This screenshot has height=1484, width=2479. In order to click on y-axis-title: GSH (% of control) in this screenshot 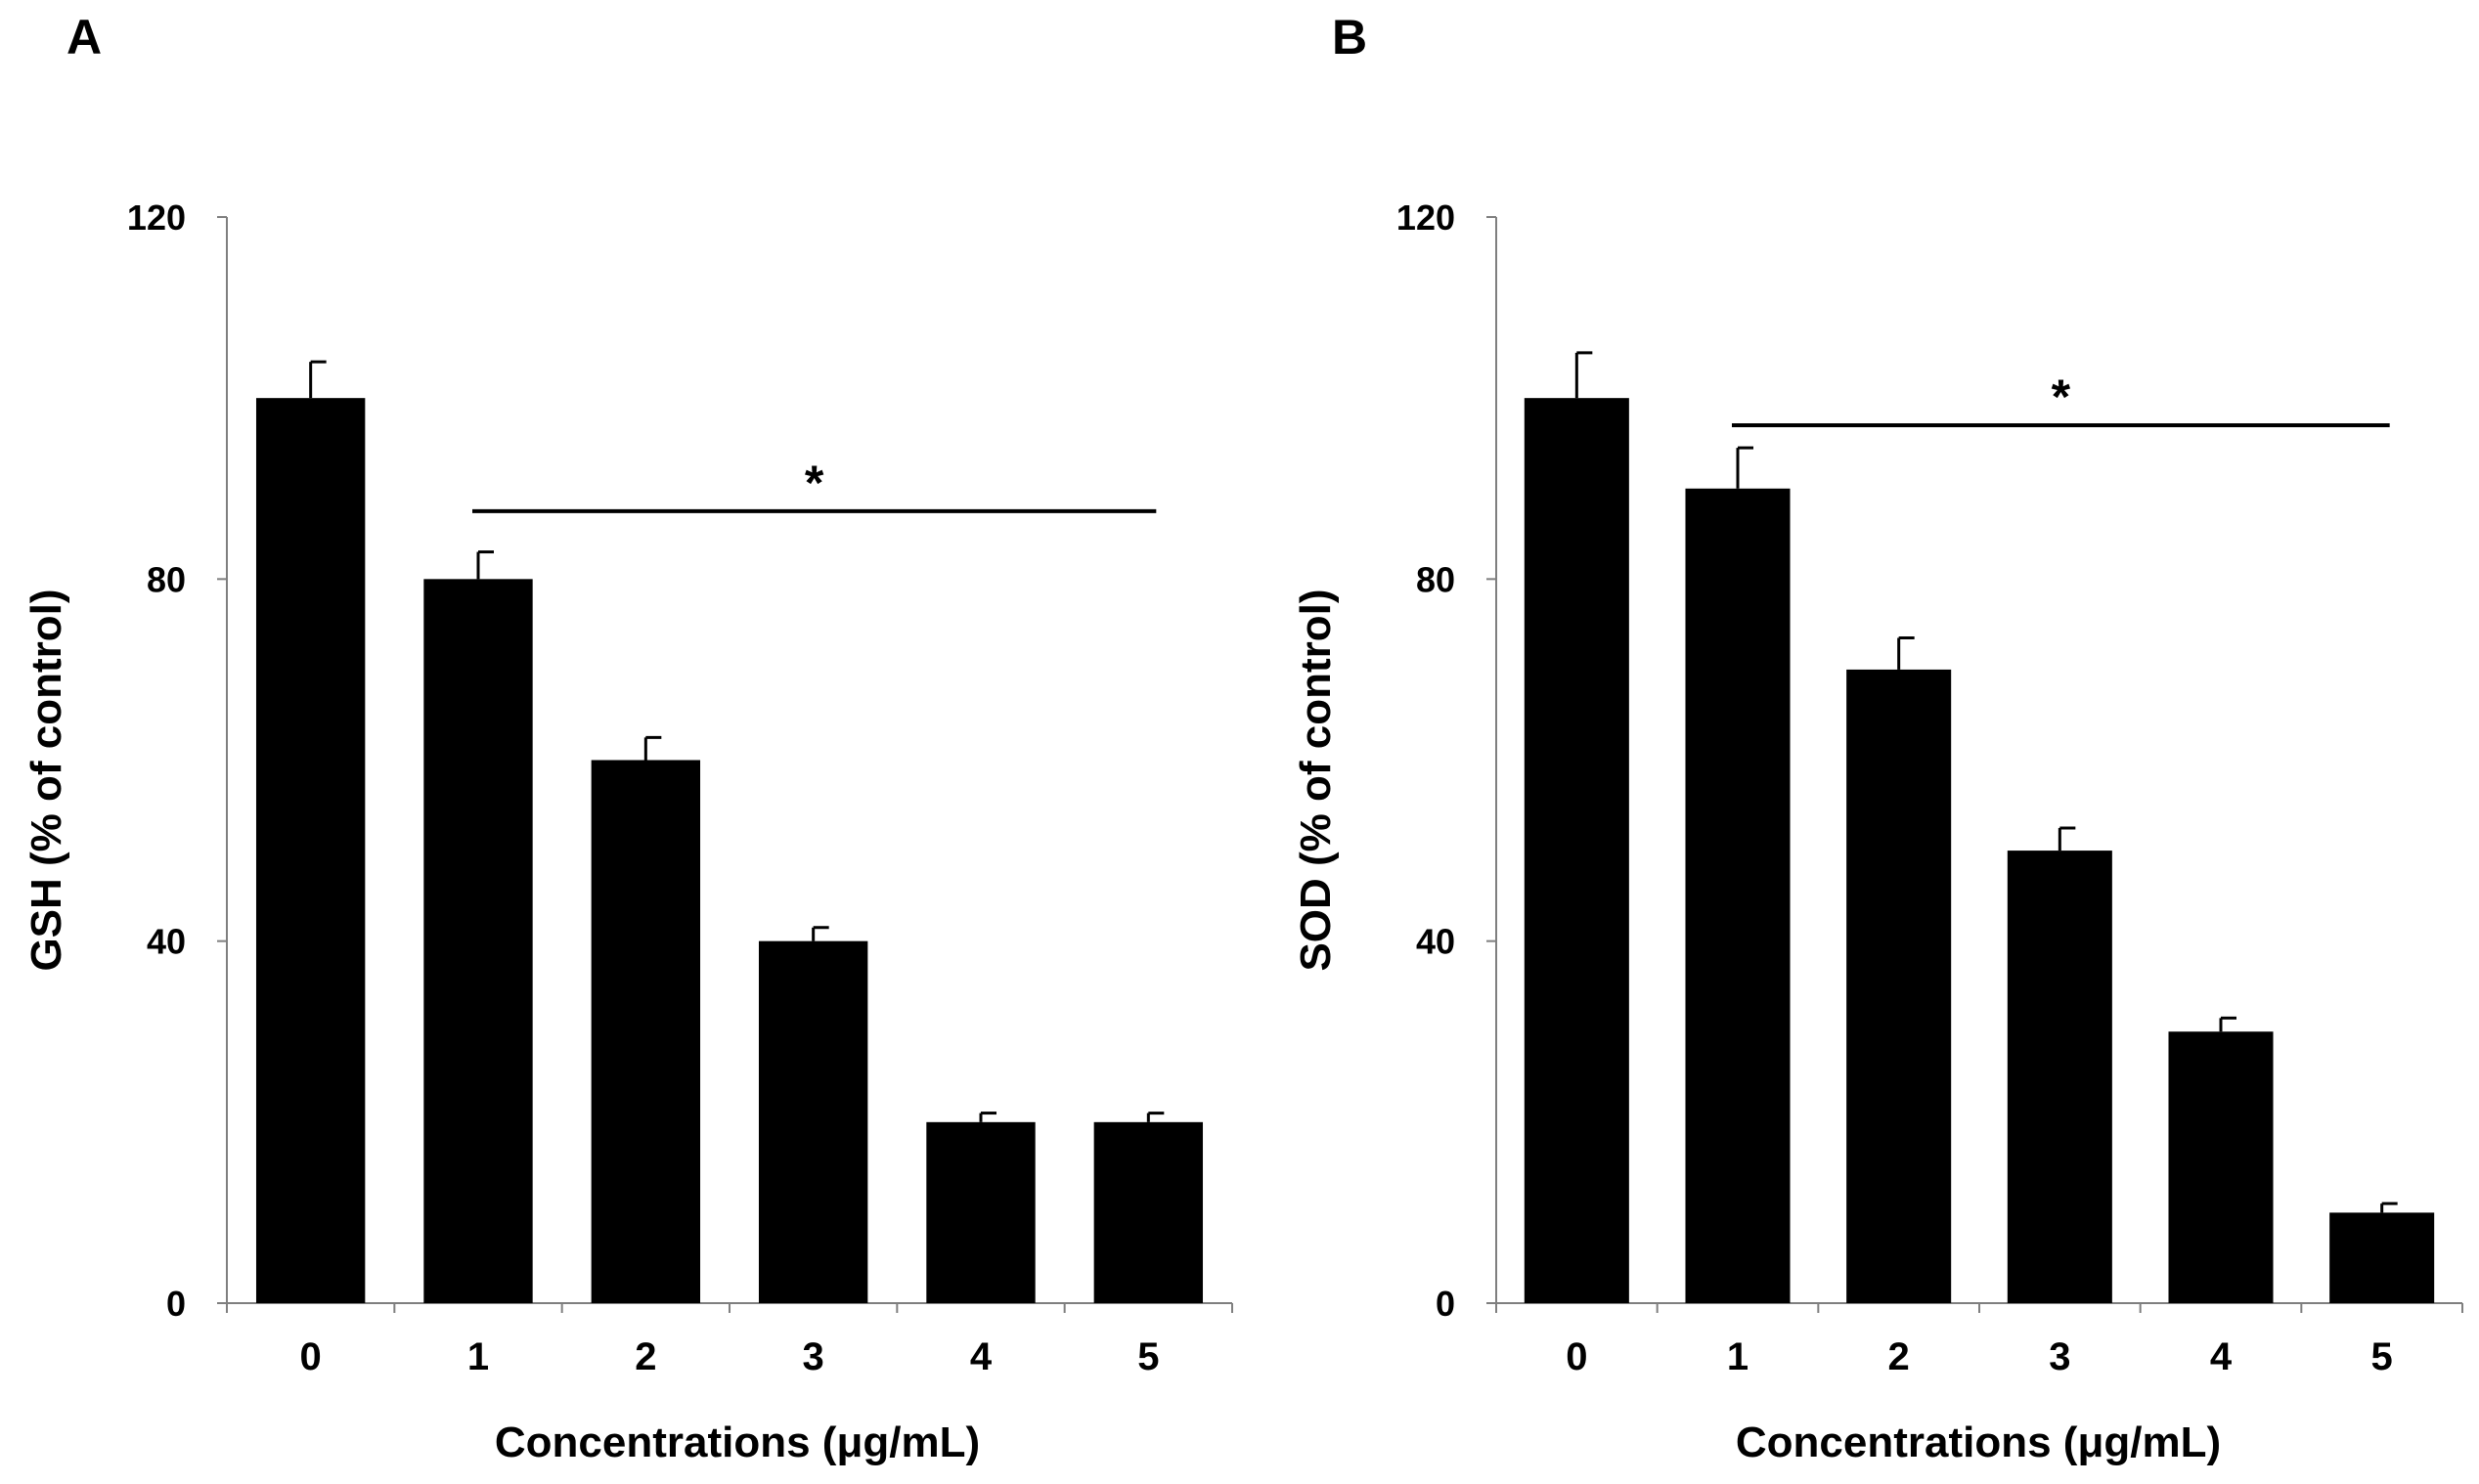, I will do `click(46, 780)`.